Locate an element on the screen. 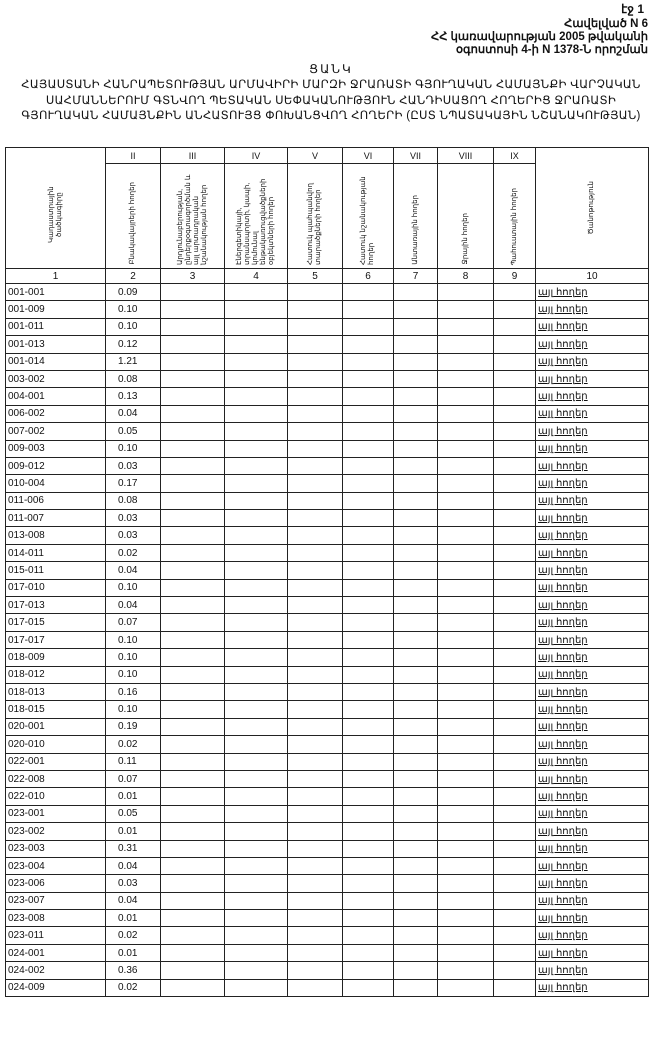 The width and height of the screenshot is (662, 1042). area-cell: 0.19 is located at coordinates (133, 727).